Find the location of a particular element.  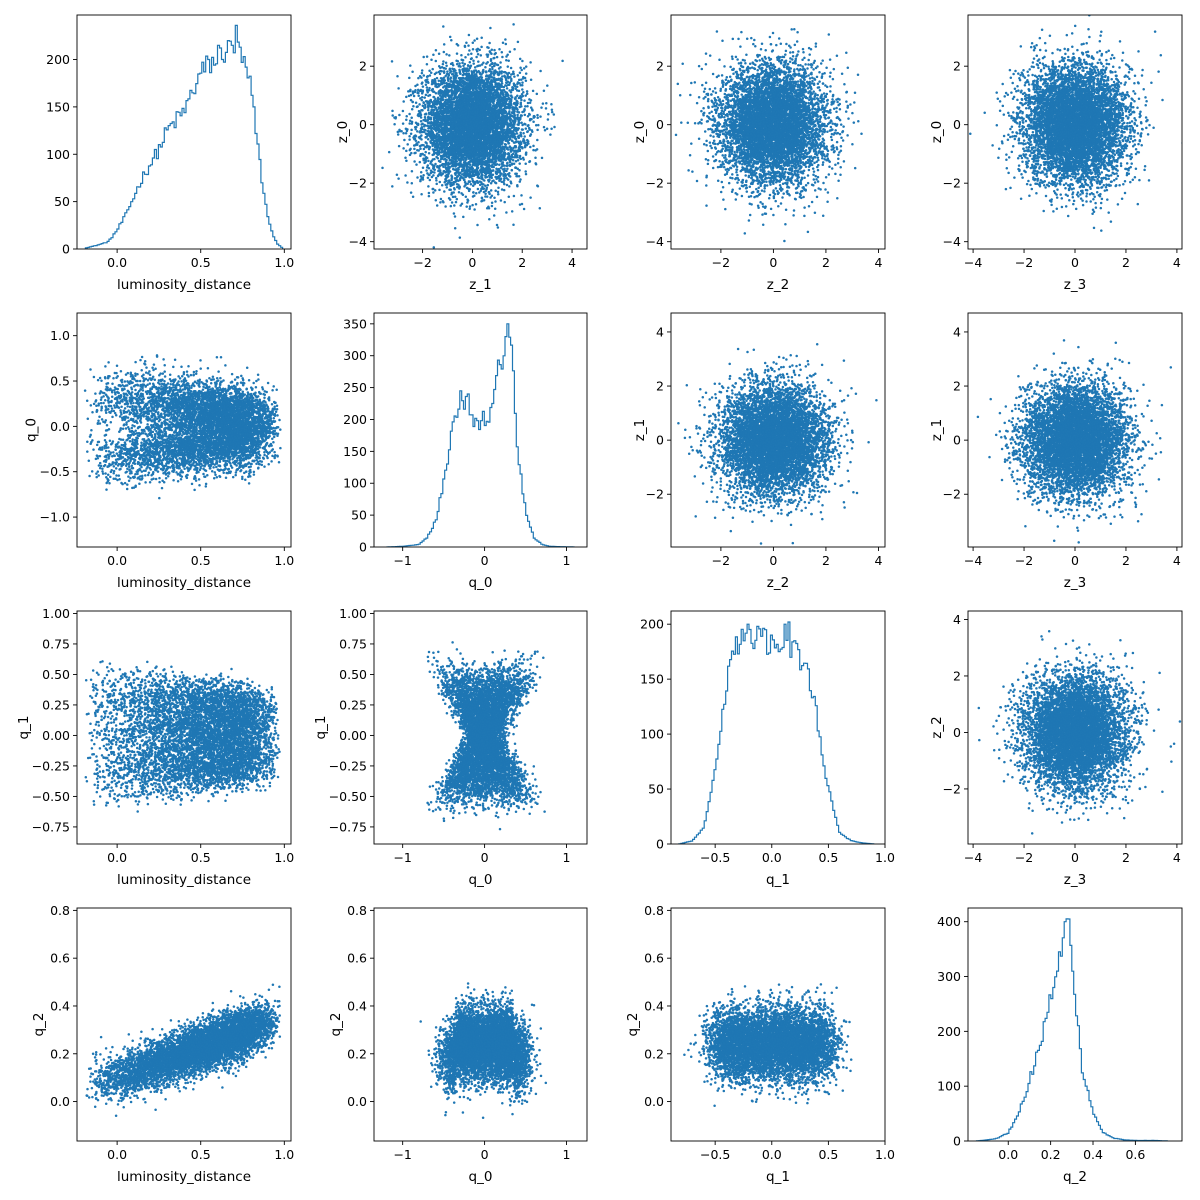

y-tick-label: 0 is located at coordinates (66, 249).